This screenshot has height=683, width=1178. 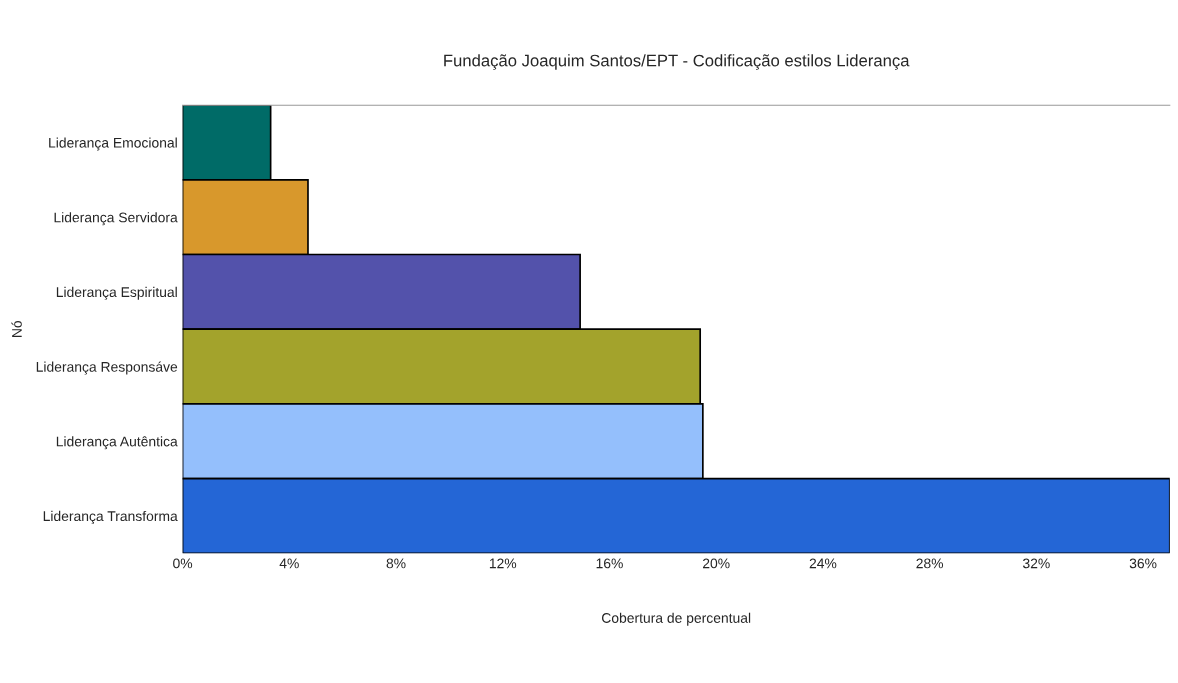 What do you see at coordinates (930, 563) in the screenshot?
I see `x-tick-label: 28%` at bounding box center [930, 563].